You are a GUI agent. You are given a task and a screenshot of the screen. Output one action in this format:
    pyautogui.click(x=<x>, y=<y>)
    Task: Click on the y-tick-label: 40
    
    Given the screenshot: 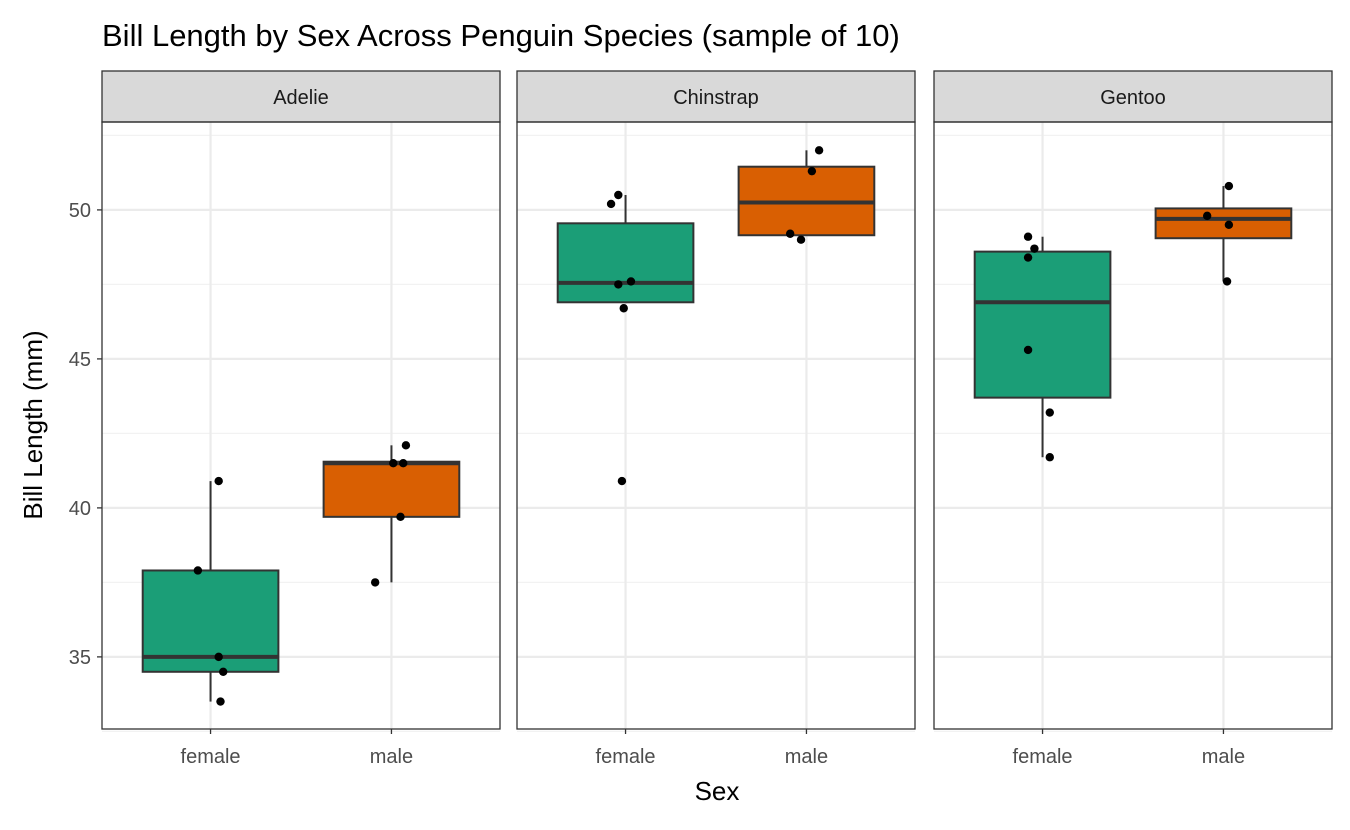 What is the action you would take?
    pyautogui.click(x=80, y=509)
    